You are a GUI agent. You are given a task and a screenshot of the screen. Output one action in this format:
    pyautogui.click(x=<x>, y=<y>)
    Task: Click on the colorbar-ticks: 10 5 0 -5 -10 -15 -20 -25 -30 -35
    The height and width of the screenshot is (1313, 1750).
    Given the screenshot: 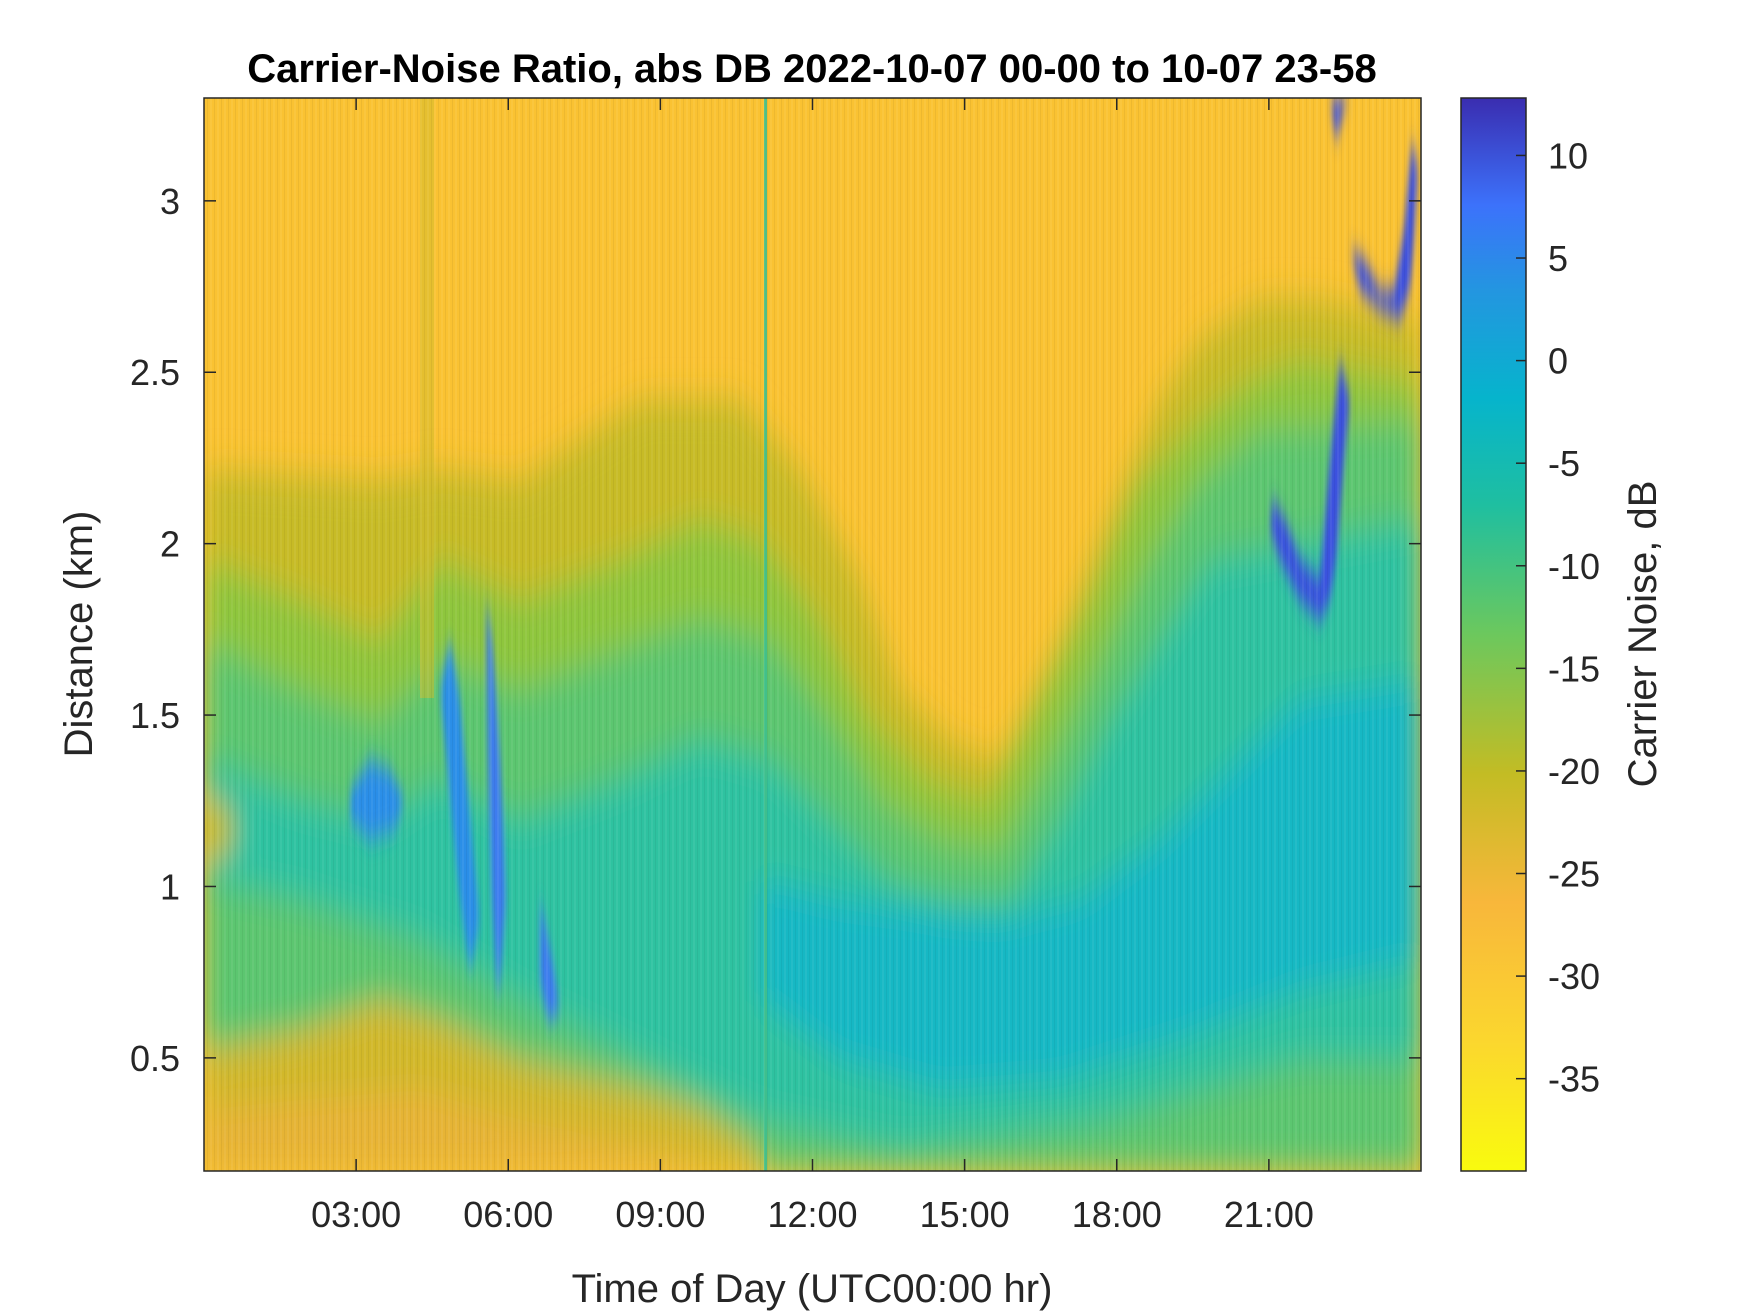 What is the action you would take?
    pyautogui.click(x=1558, y=617)
    